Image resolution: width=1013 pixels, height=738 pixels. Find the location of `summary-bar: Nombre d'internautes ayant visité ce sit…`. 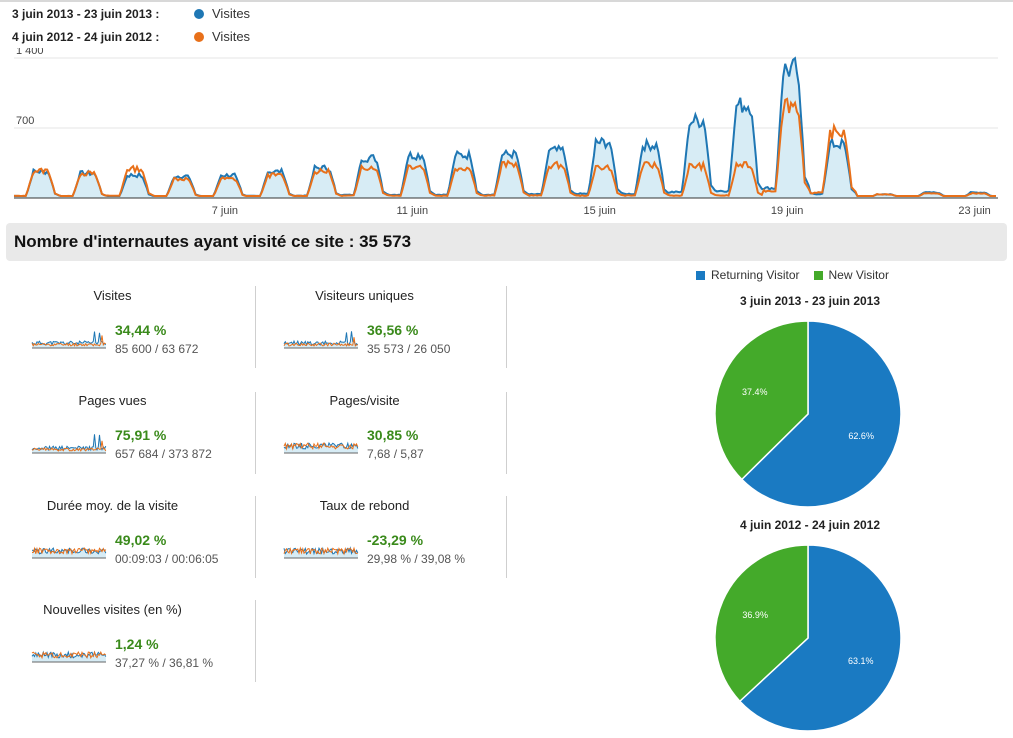

summary-bar: Nombre d'internautes ayant visité ce sit… is located at coordinates (506, 242).